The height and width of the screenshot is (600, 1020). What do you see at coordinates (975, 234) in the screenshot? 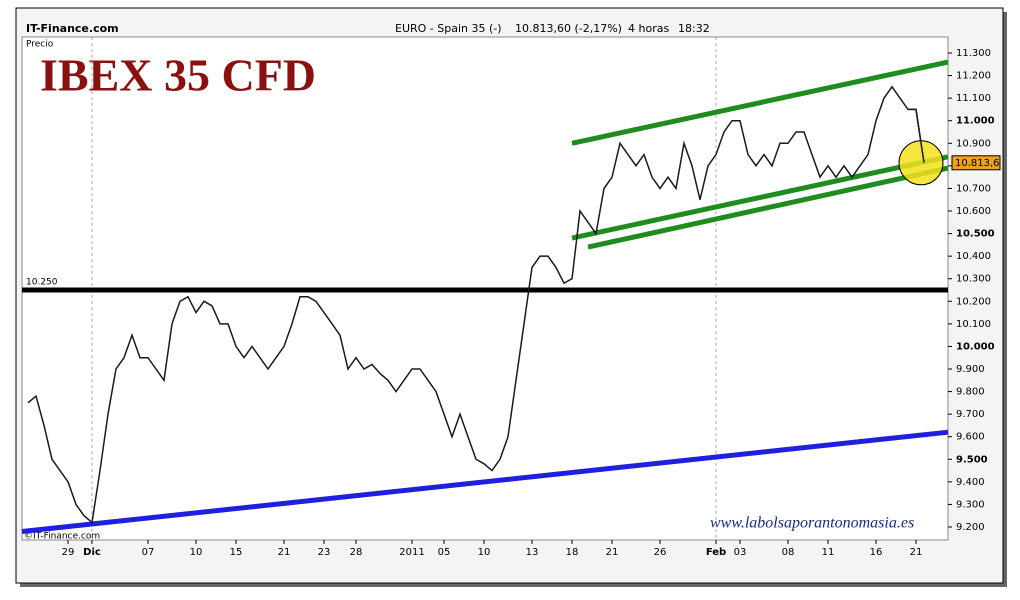
I see `y-tick-label: 10.500` at bounding box center [975, 234].